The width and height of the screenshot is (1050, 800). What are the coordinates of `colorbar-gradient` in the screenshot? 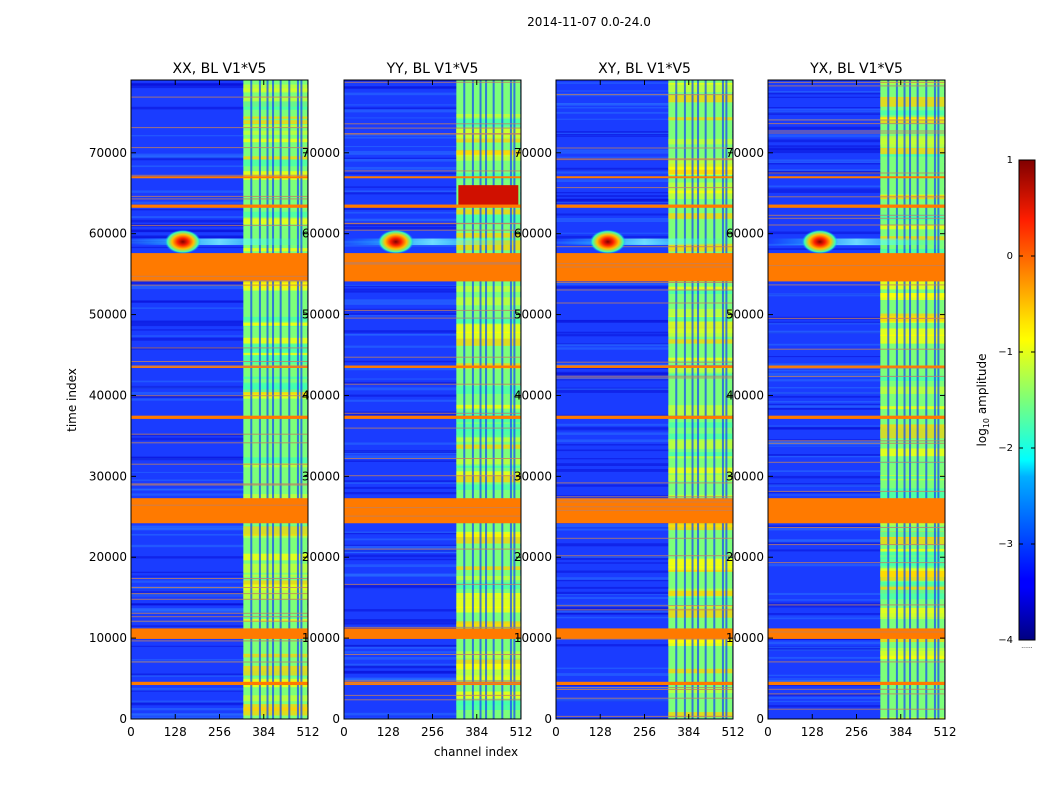 It's located at (1027, 400).